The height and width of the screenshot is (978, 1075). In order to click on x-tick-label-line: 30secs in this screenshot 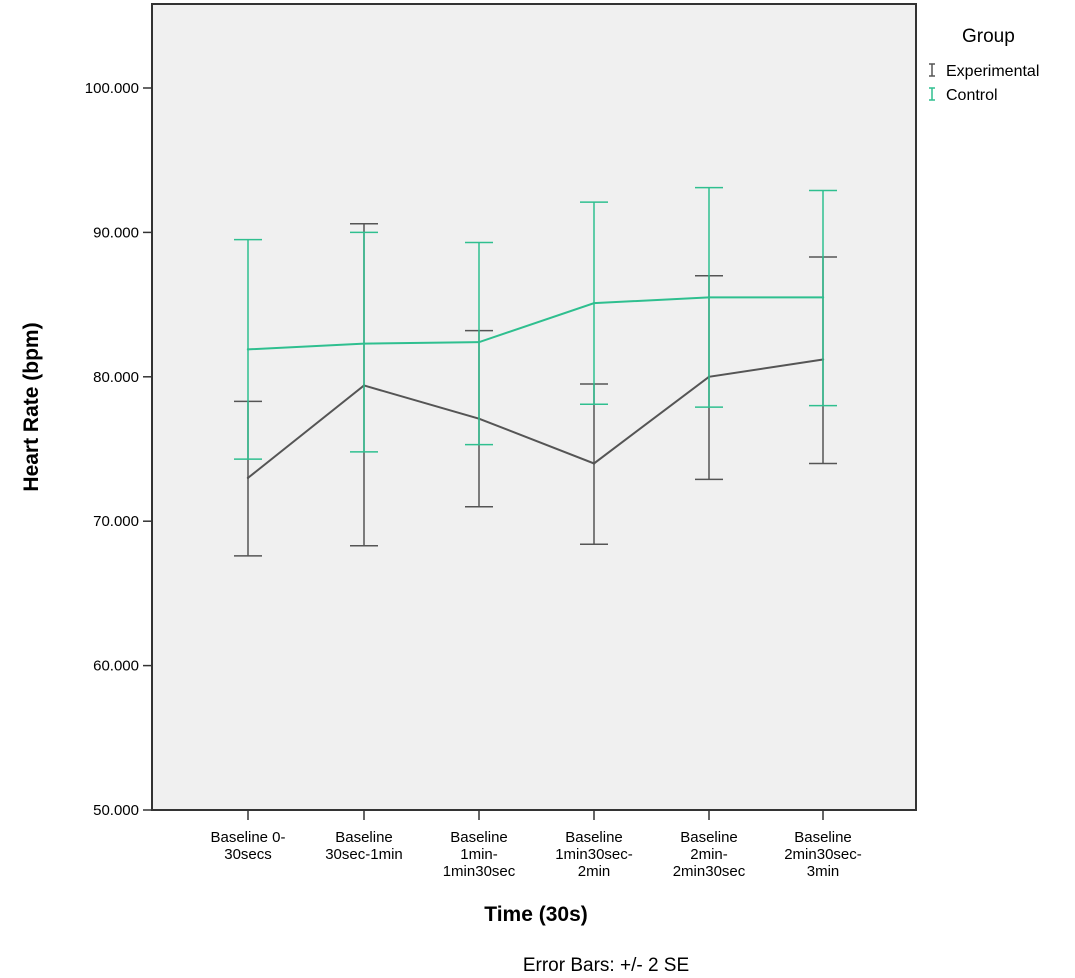, I will do `click(248, 854)`.